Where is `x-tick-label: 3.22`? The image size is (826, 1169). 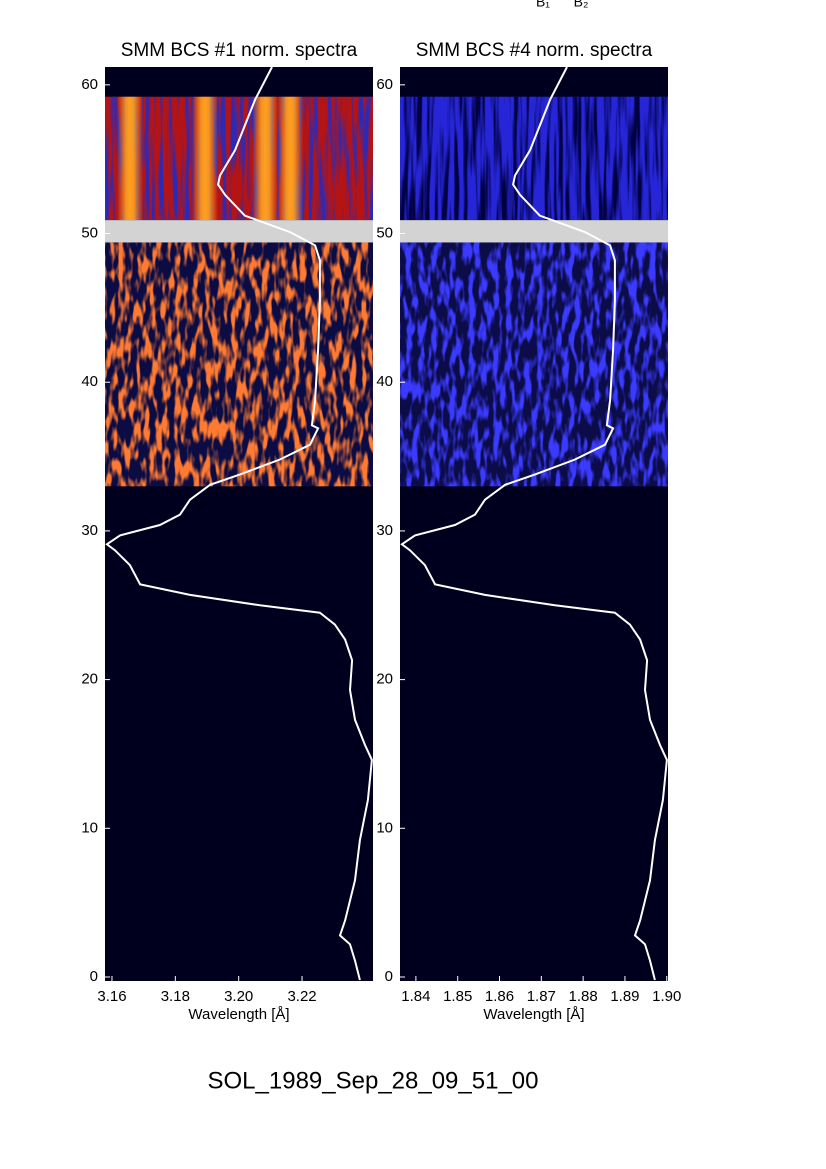
x-tick-label: 3.22 is located at coordinates (301, 996).